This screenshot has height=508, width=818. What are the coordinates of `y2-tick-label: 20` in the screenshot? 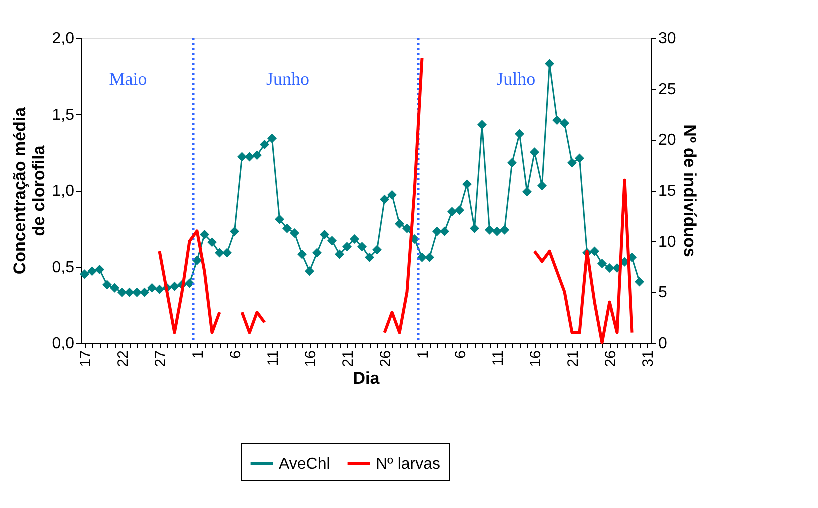 It's located at (667, 141).